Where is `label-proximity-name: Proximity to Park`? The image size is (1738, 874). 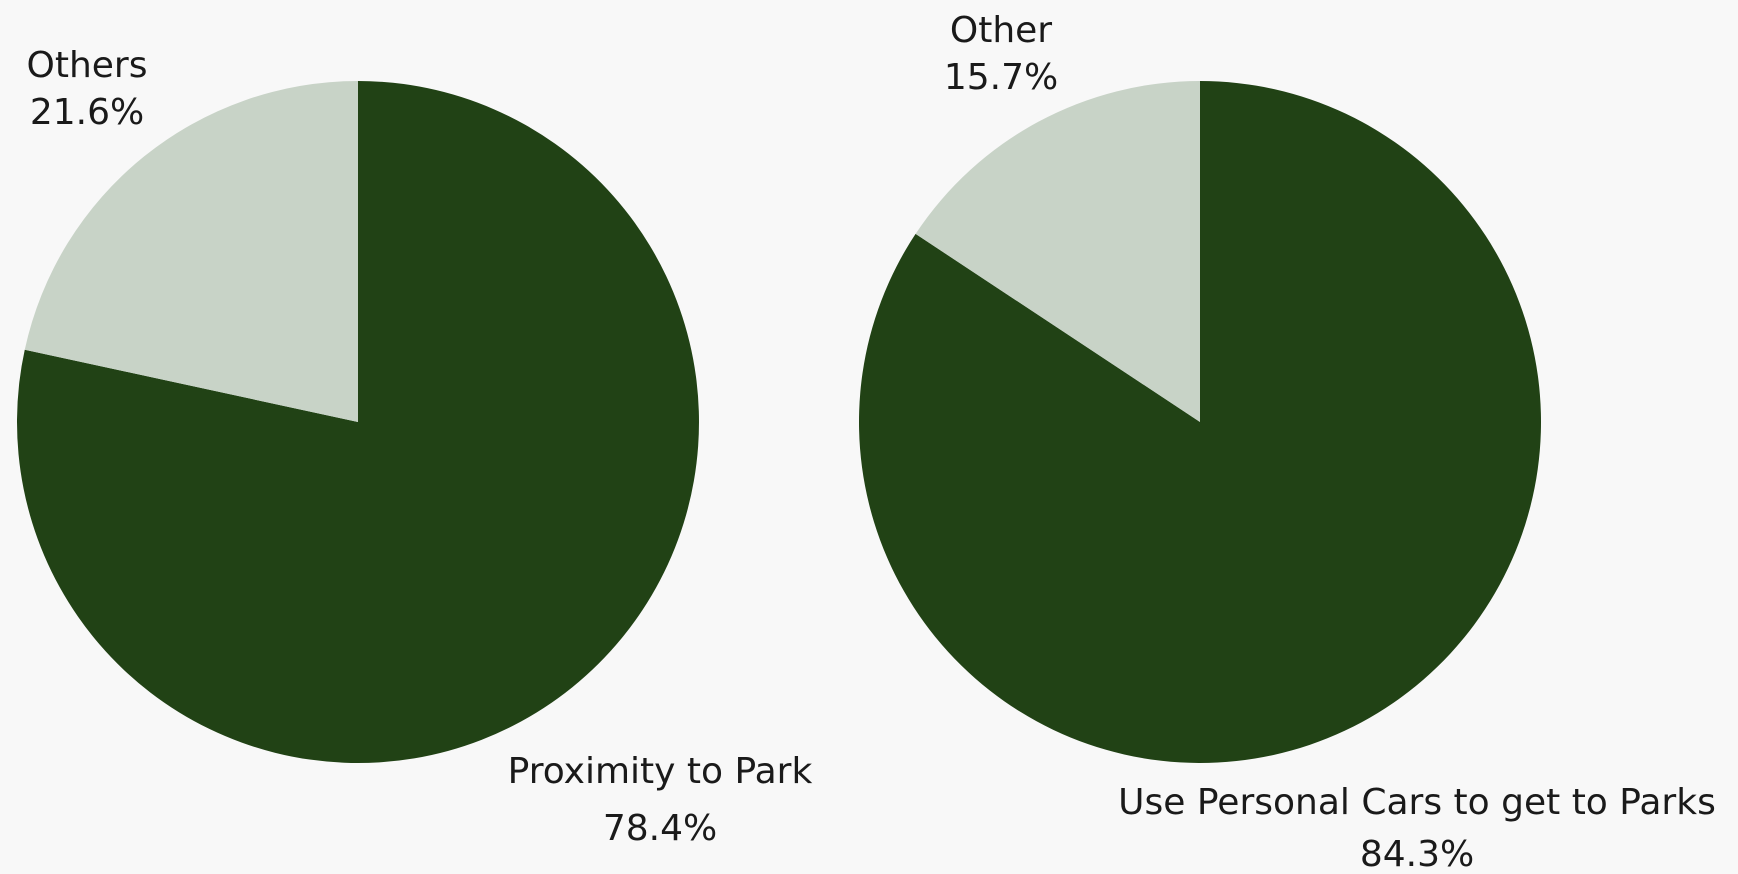 label-proximity-name: Proximity to Park is located at coordinates (660, 771).